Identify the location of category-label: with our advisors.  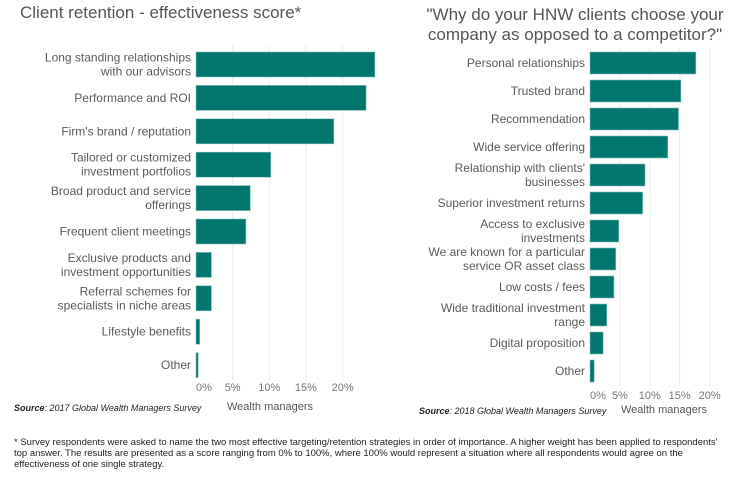
(145, 72).